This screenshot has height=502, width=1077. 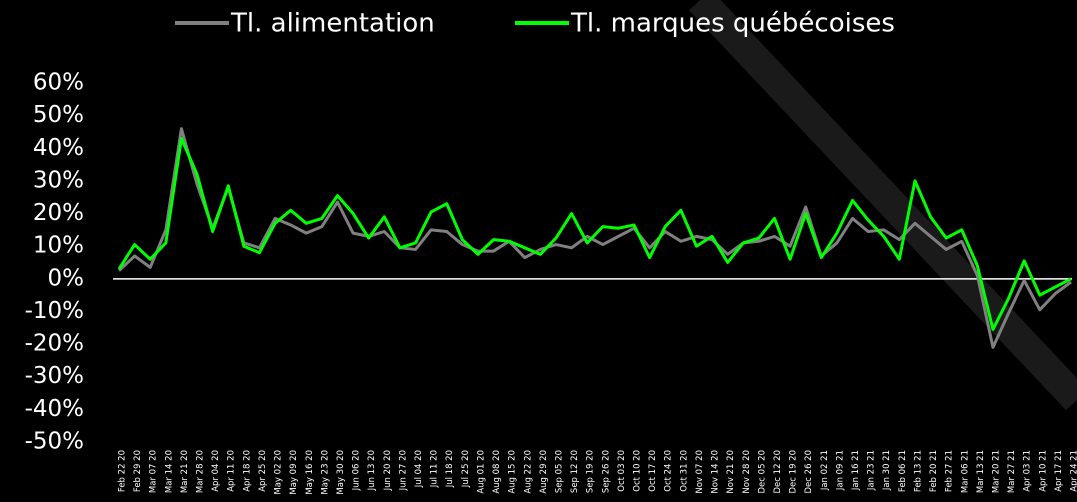 What do you see at coordinates (58, 246) in the screenshot?
I see `y-tick-label: 10%` at bounding box center [58, 246].